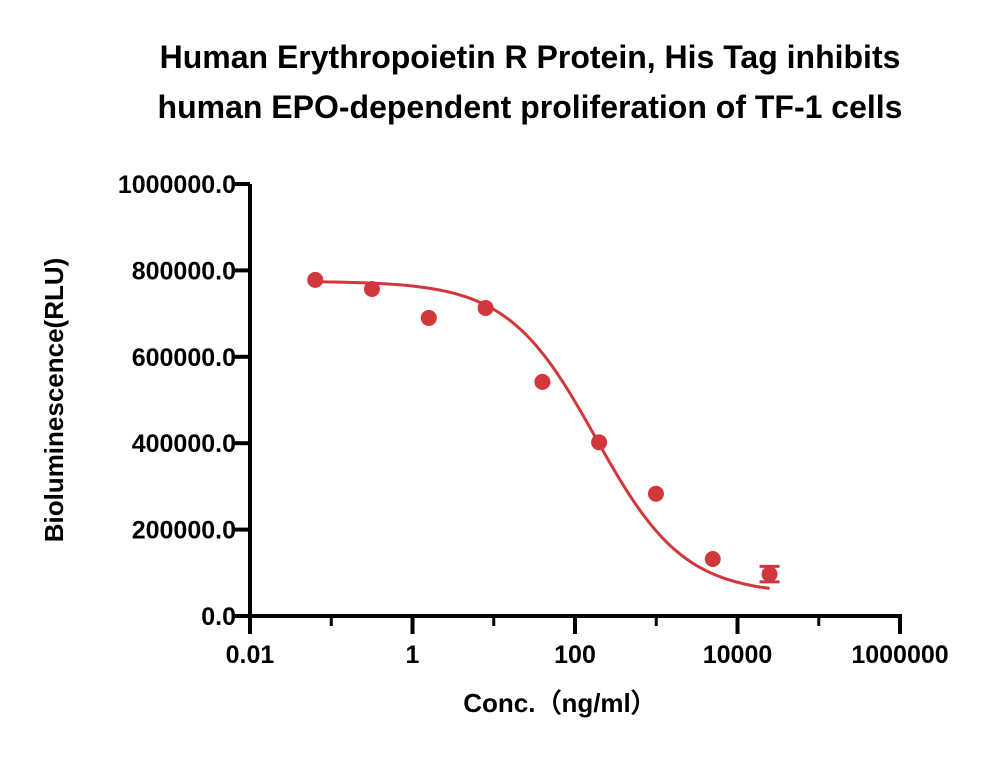 This screenshot has width=1000, height=757. I want to click on x-tick-label: 1, so click(413, 655).